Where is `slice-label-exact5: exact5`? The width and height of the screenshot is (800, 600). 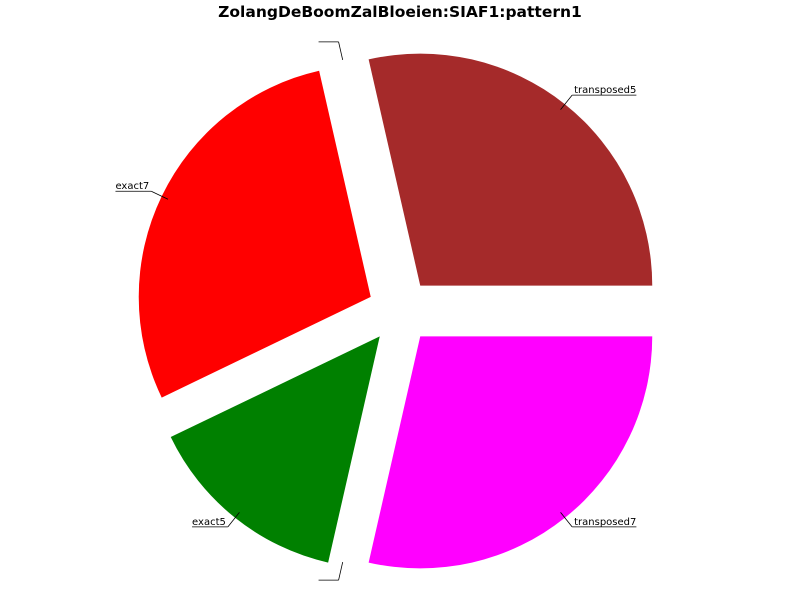 slice-label-exact5: exact5 is located at coordinates (216, 520).